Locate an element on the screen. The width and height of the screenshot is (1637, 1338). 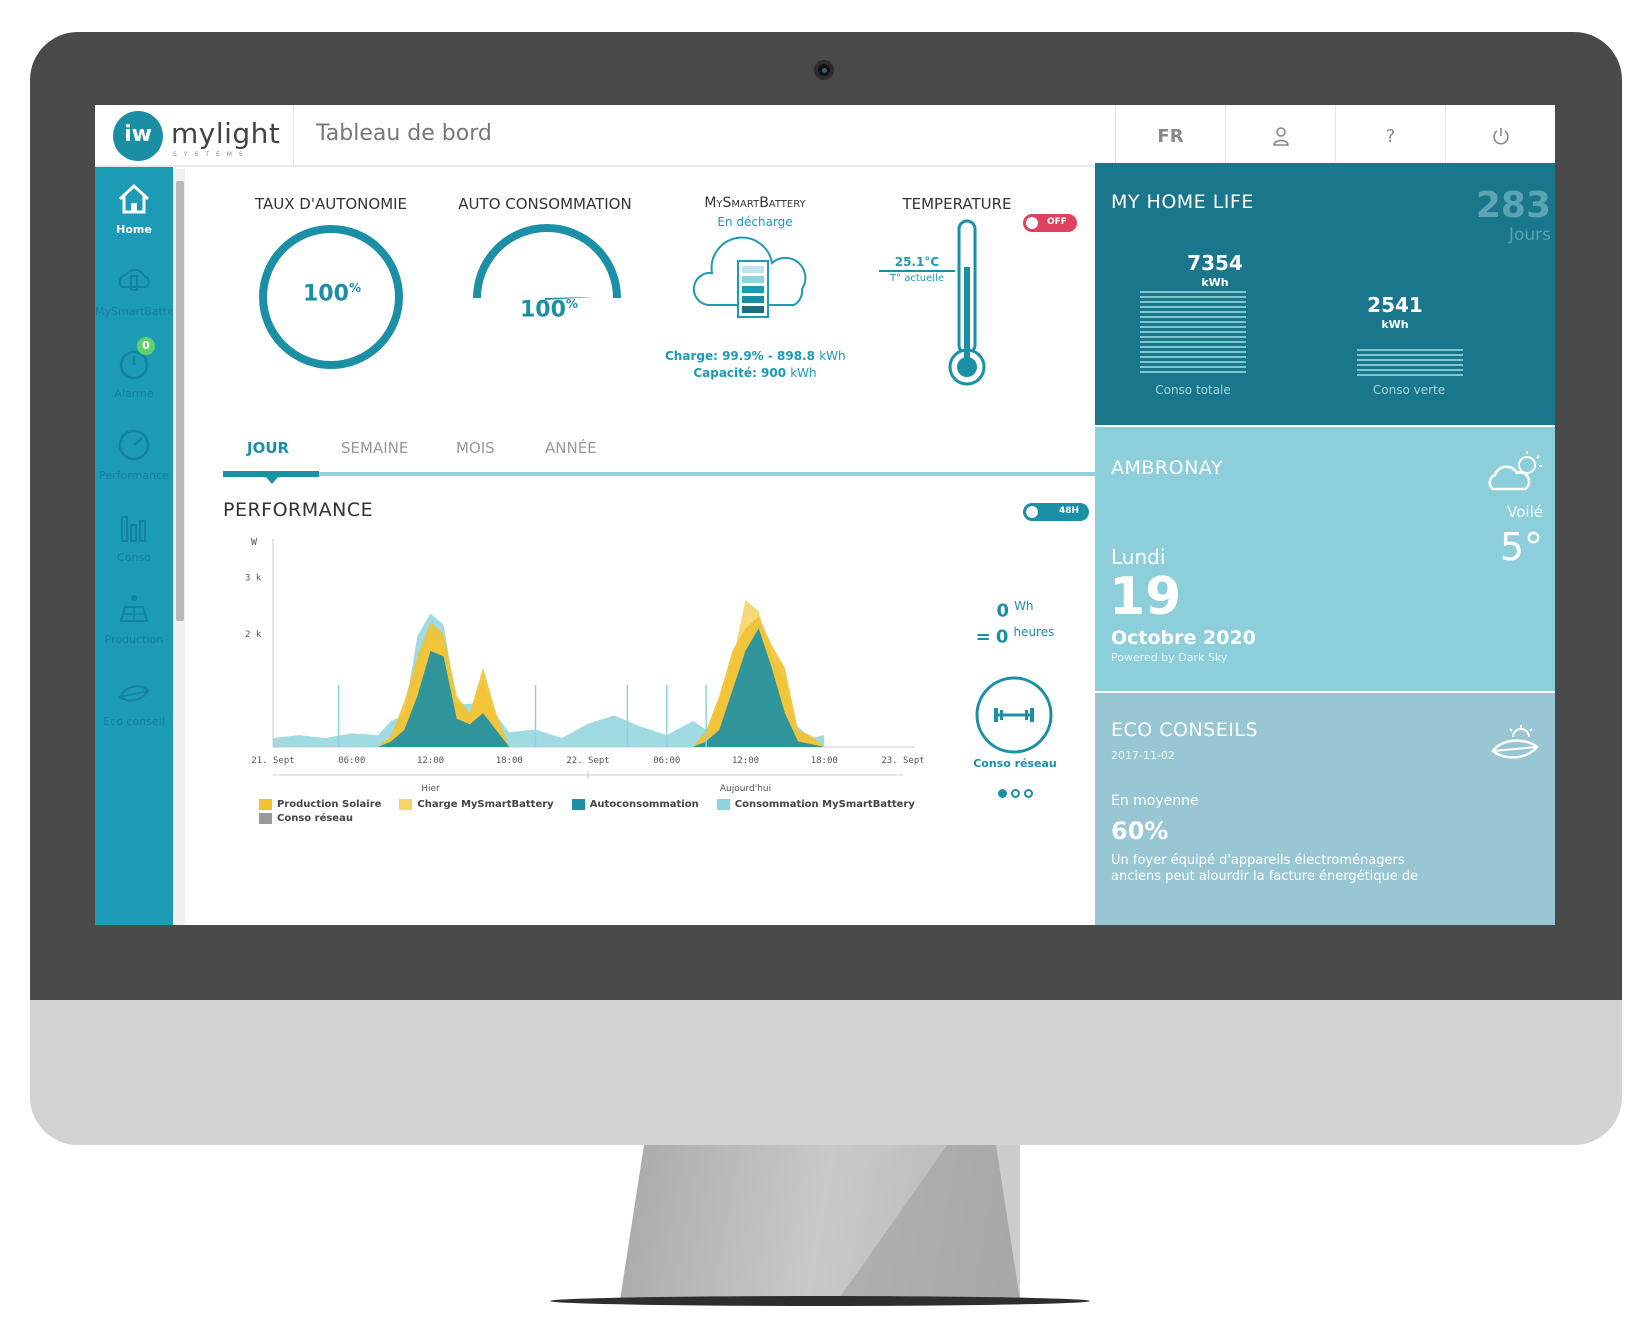
weather-powered-by: Powered by Dark Sky is located at coordinates (1169, 657).